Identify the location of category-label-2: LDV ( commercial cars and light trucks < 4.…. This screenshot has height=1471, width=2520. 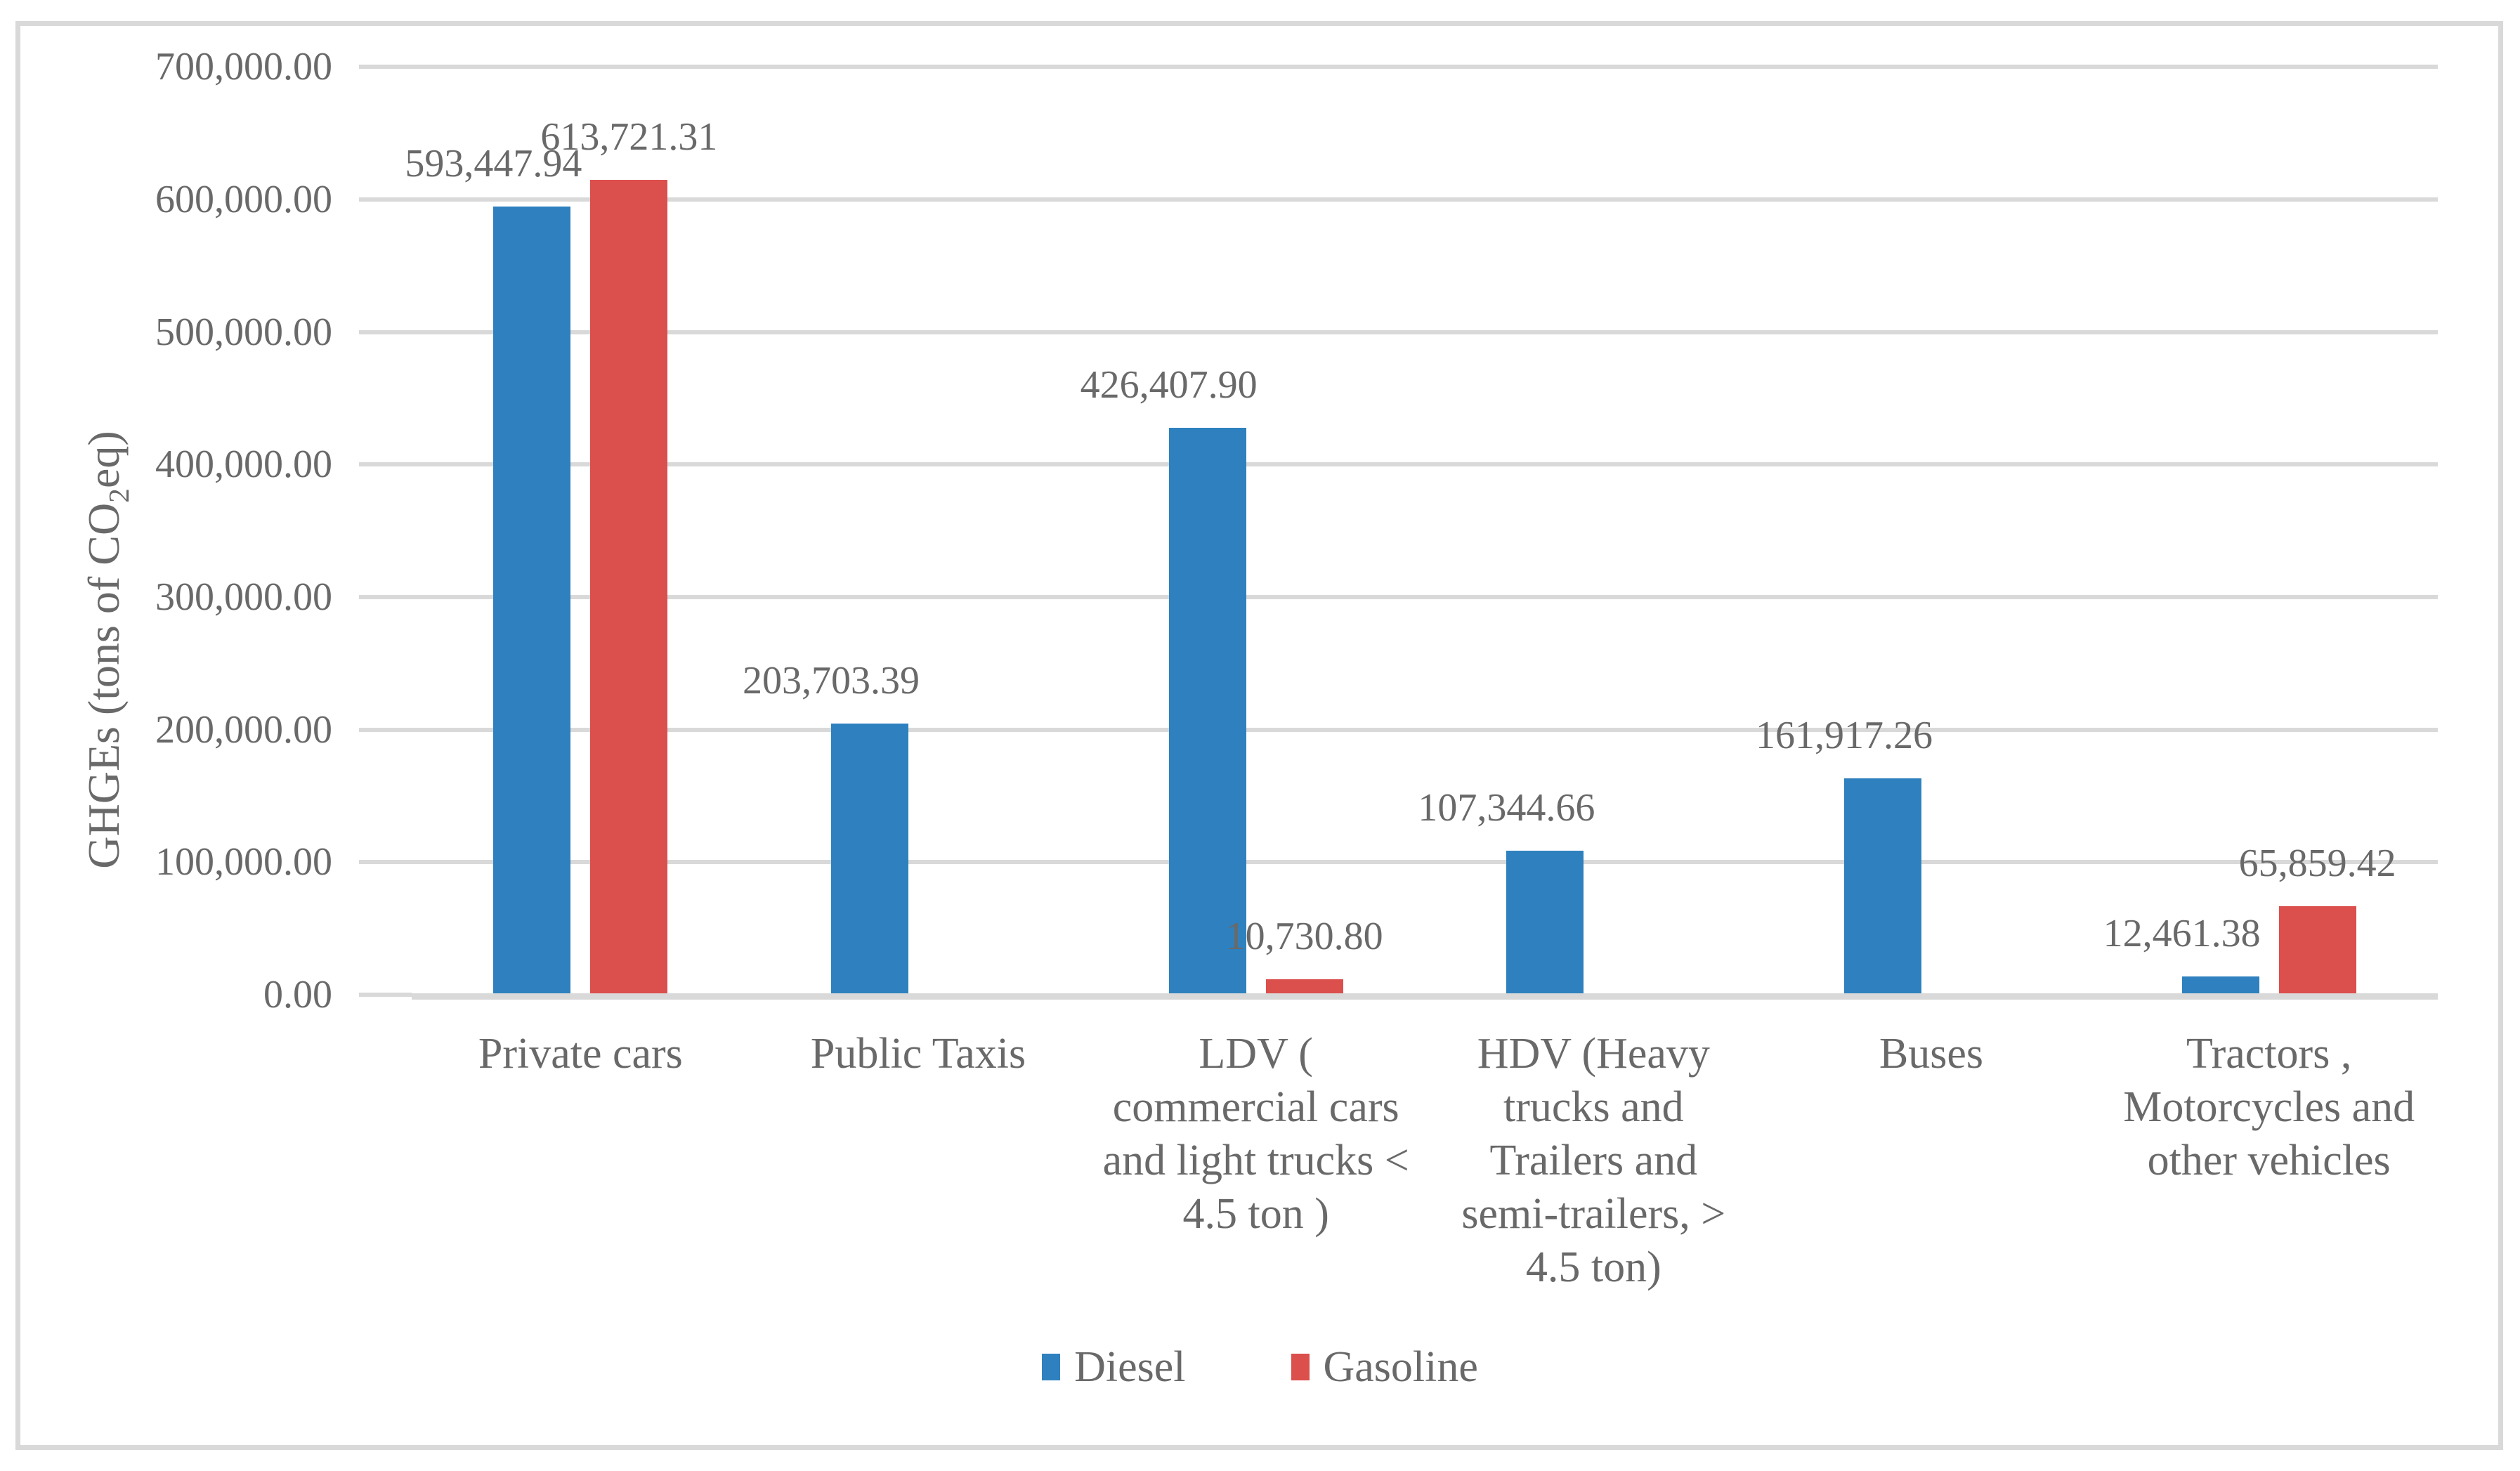
(1256, 1134).